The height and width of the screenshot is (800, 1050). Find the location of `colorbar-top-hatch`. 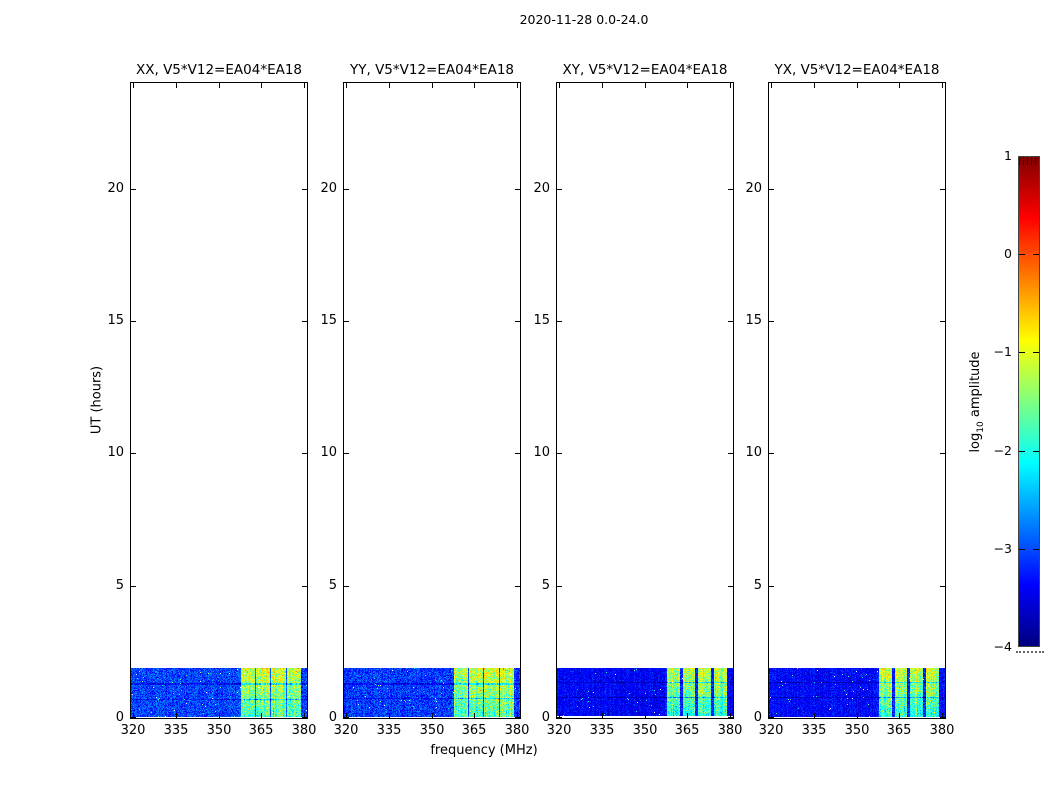

colorbar-top-hatch is located at coordinates (1029, 161).